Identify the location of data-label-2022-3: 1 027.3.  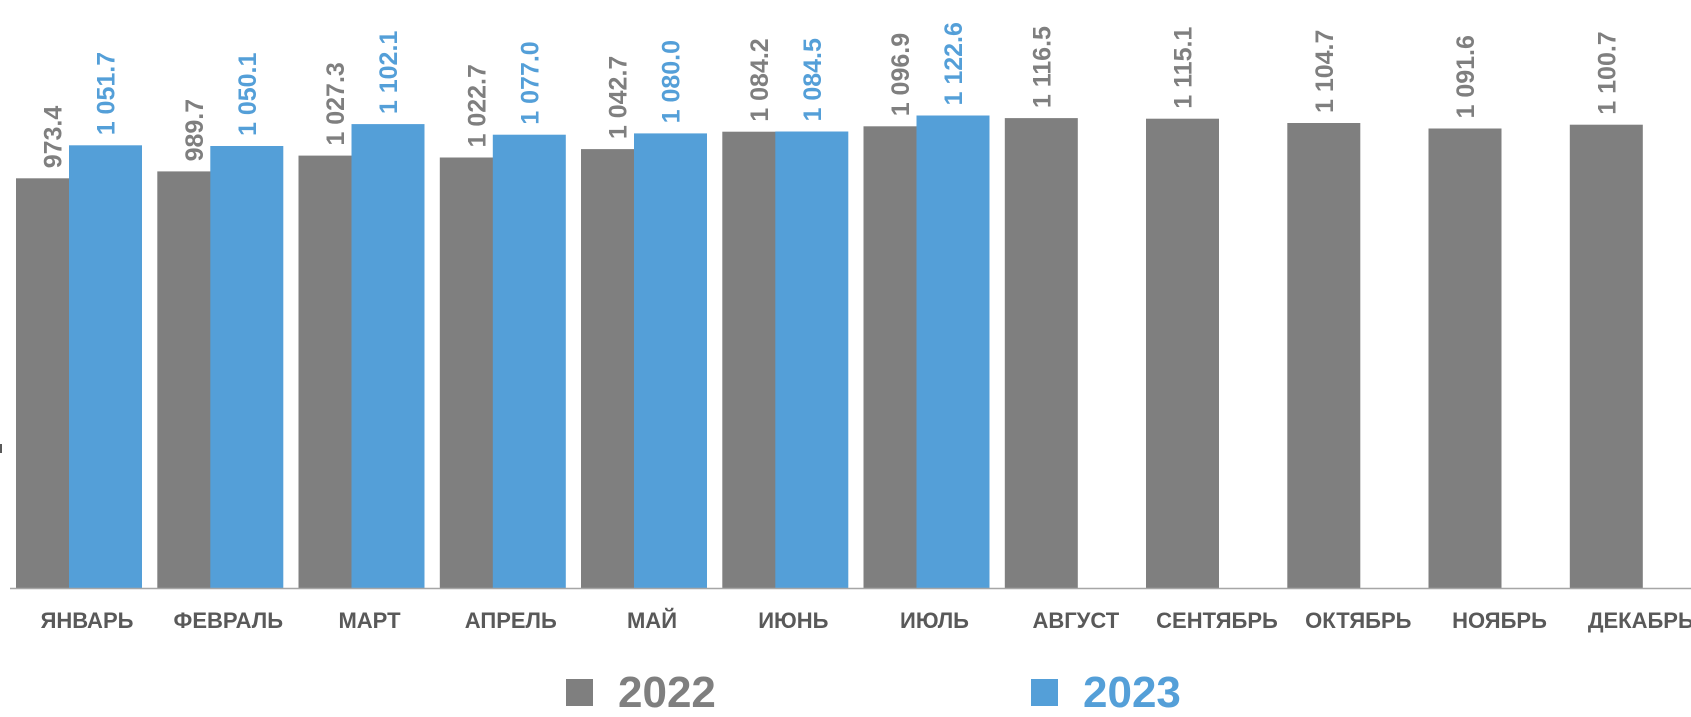
(336, 103).